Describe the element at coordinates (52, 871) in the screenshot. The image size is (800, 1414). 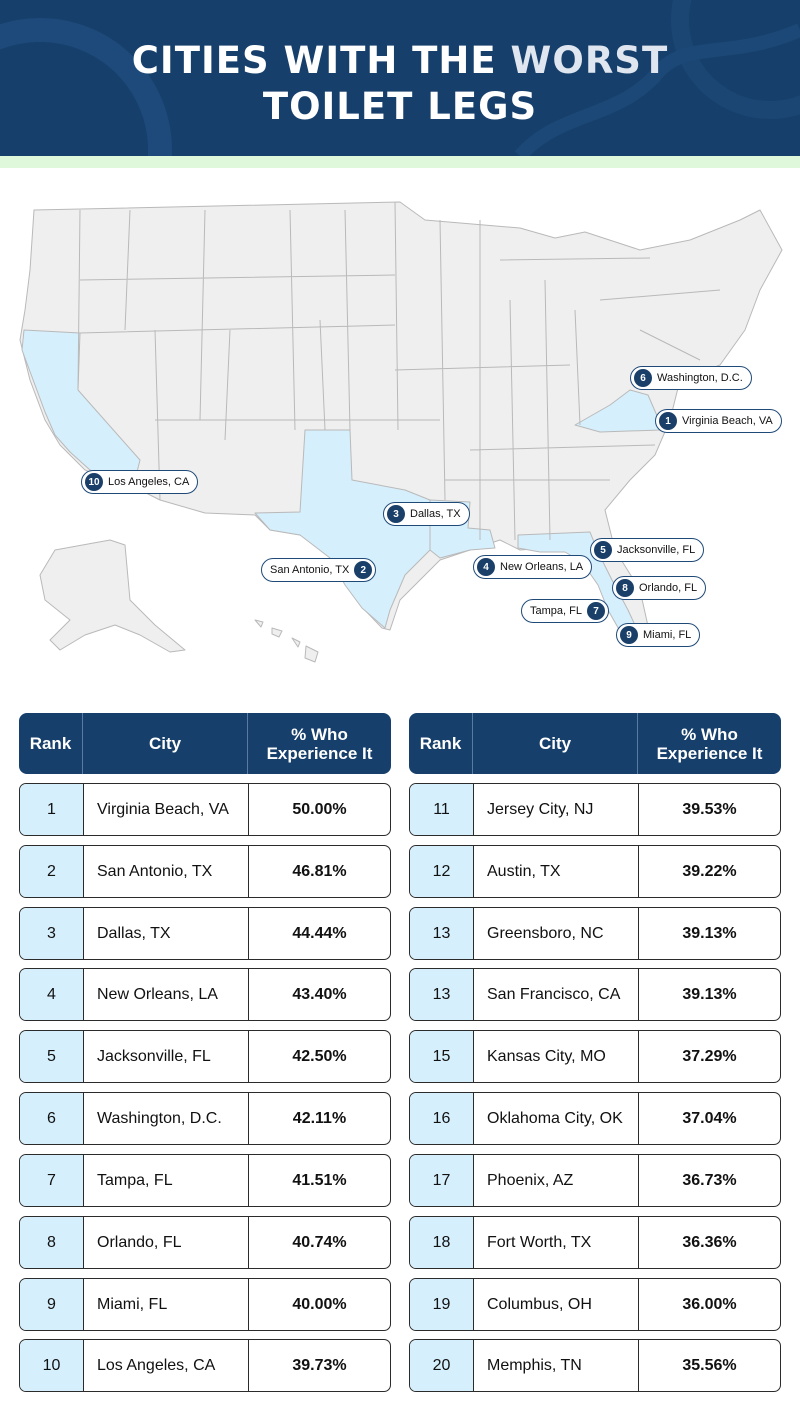
I see `cell-rank: 2` at that location.